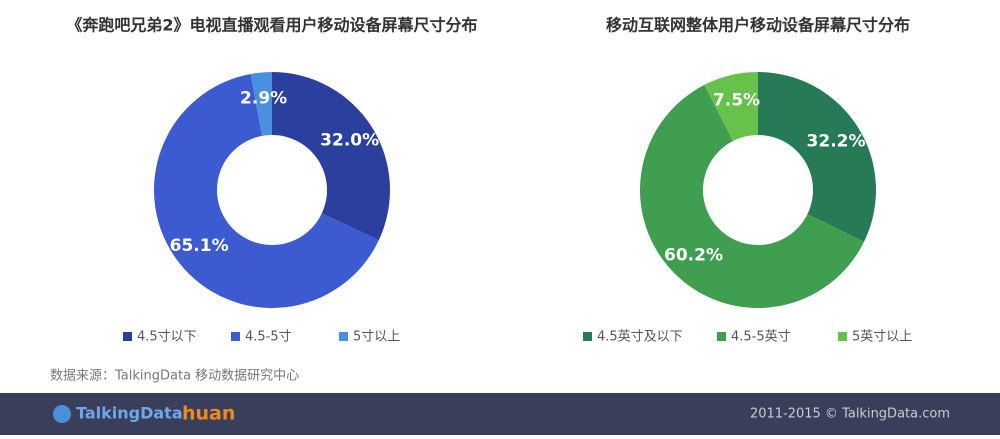 The width and height of the screenshot is (1000, 439). What do you see at coordinates (736, 101) in the screenshot?
I see `value-label: 7.5%` at bounding box center [736, 101].